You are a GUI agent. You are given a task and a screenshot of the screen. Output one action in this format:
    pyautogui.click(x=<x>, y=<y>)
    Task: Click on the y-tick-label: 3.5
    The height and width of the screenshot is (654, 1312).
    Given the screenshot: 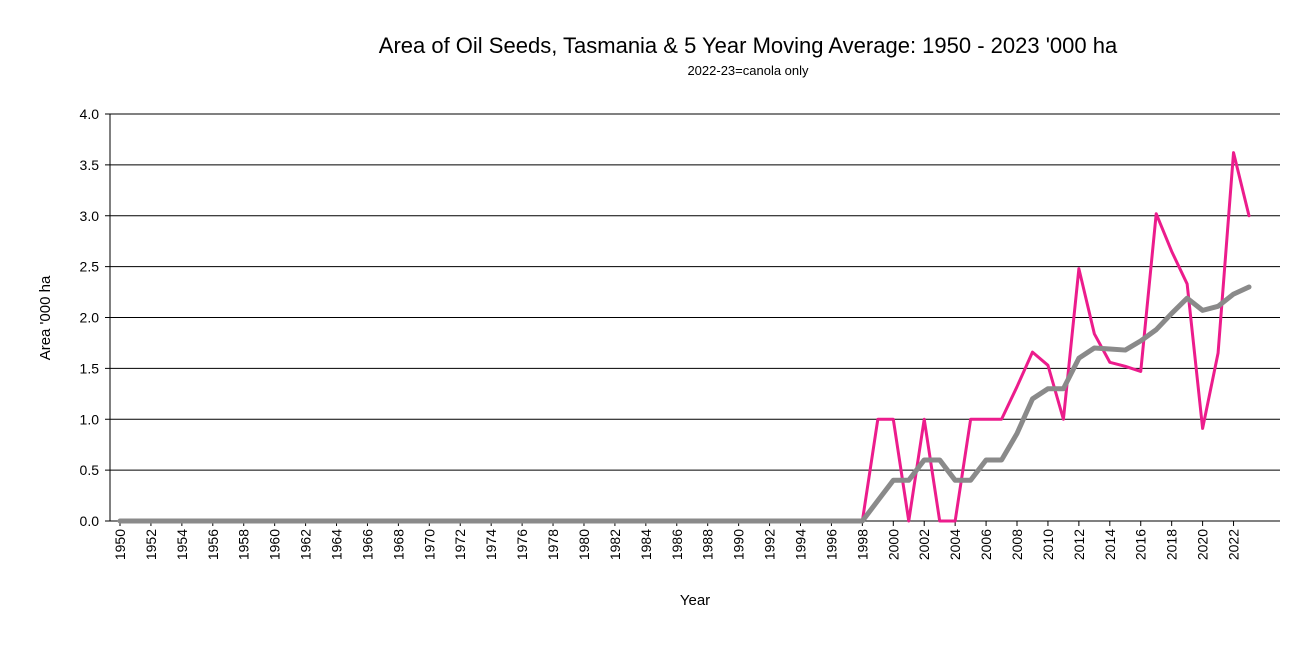 What is the action you would take?
    pyautogui.click(x=90, y=165)
    